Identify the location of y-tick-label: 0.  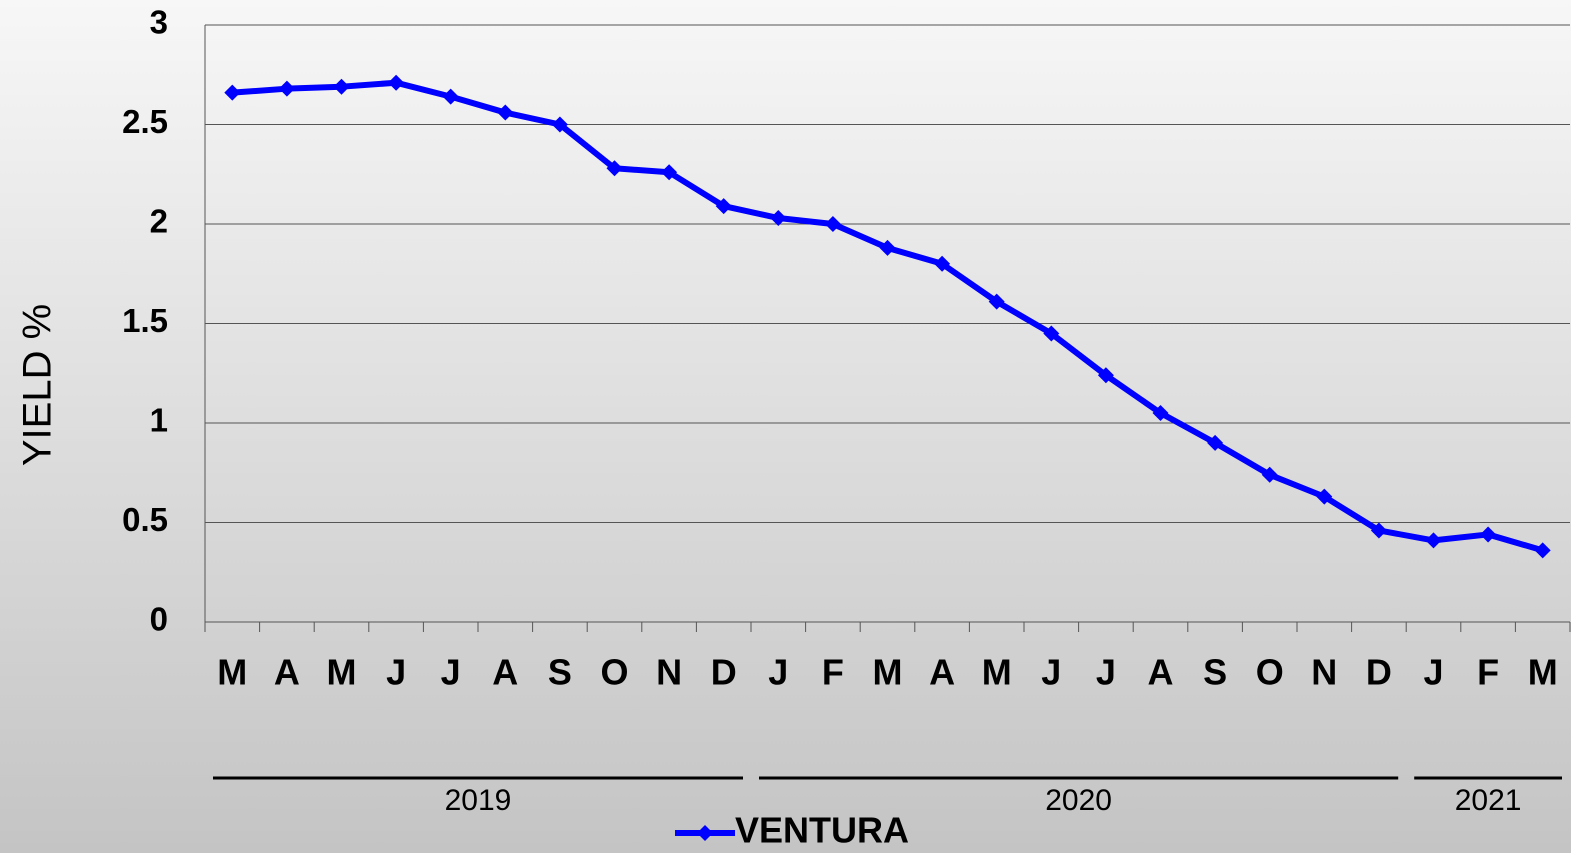
(159, 619).